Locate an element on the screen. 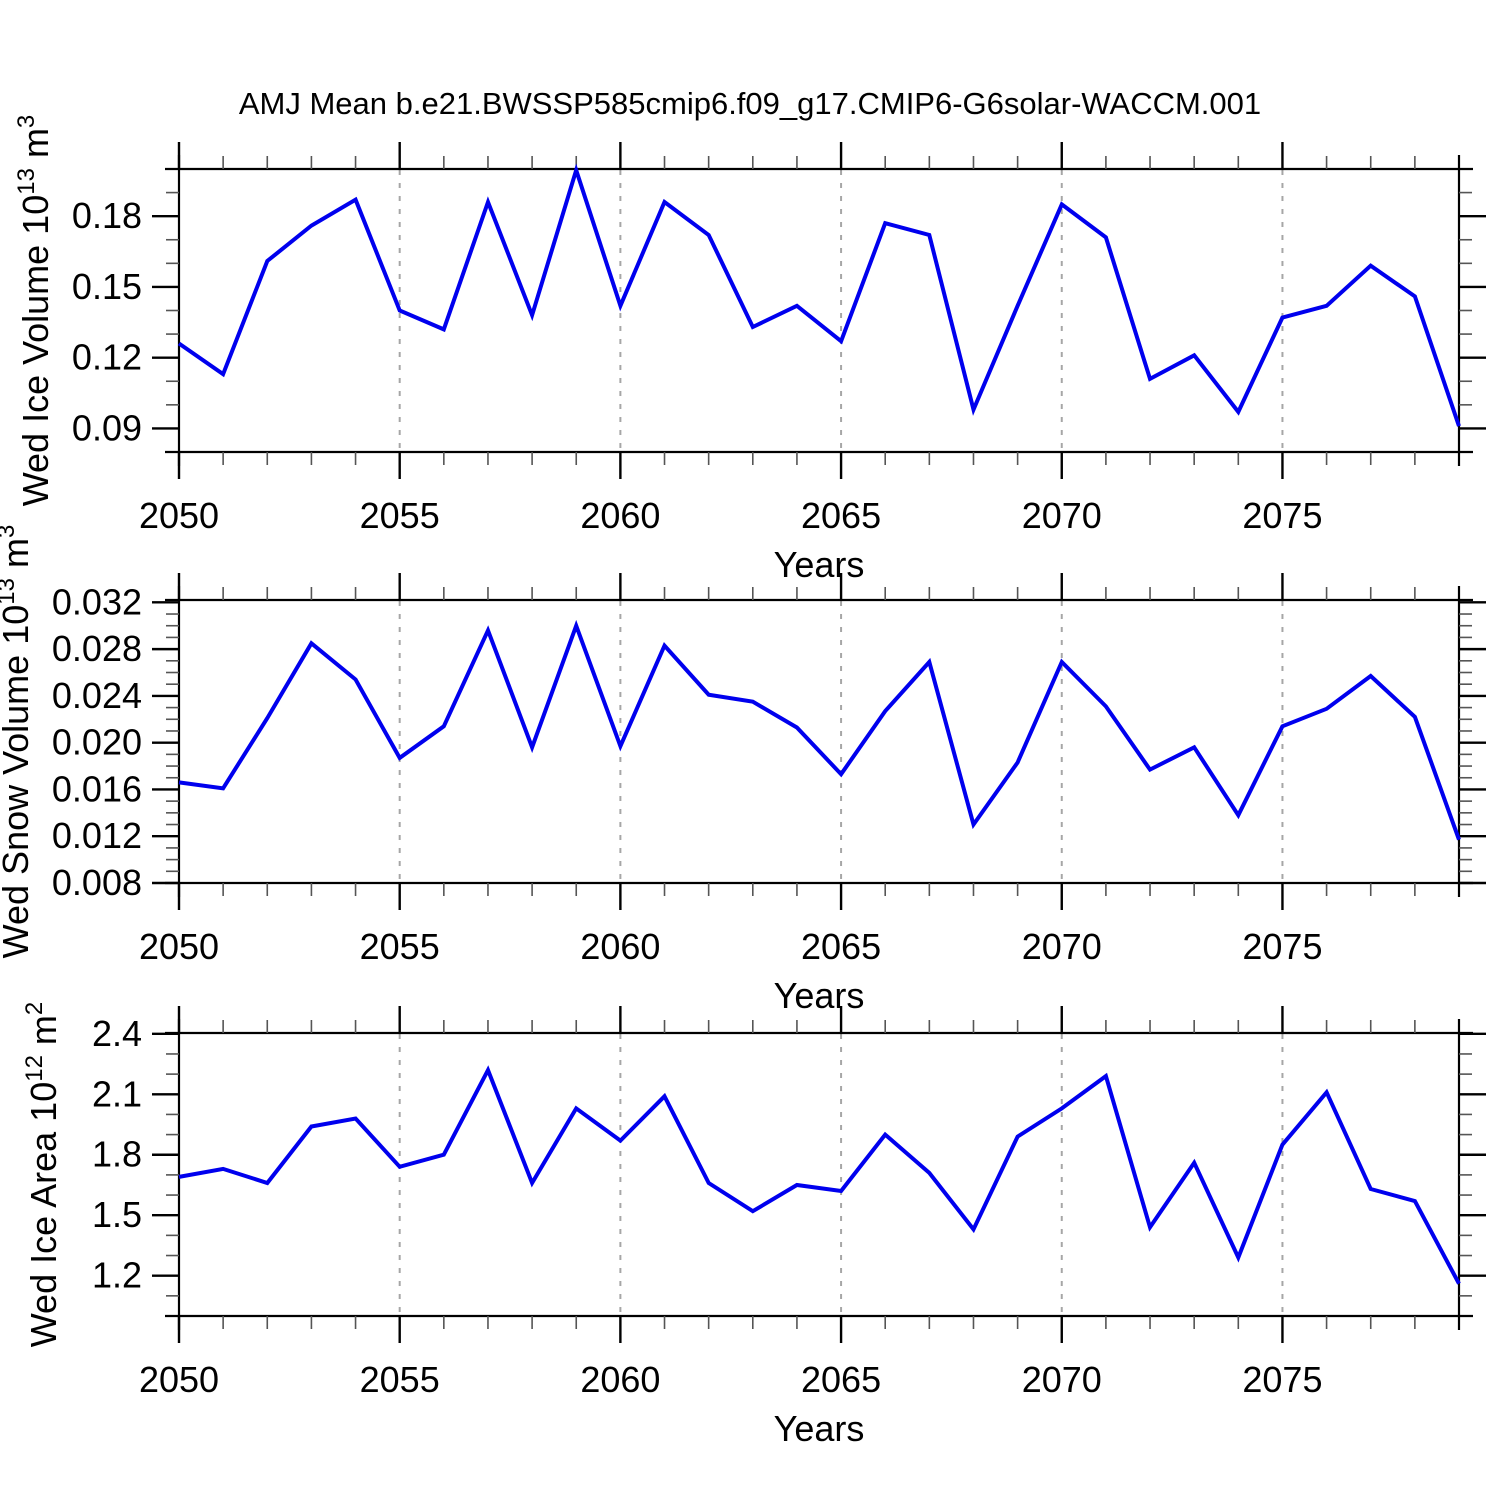  y-tick-label: 0.18 is located at coordinates (107, 215).